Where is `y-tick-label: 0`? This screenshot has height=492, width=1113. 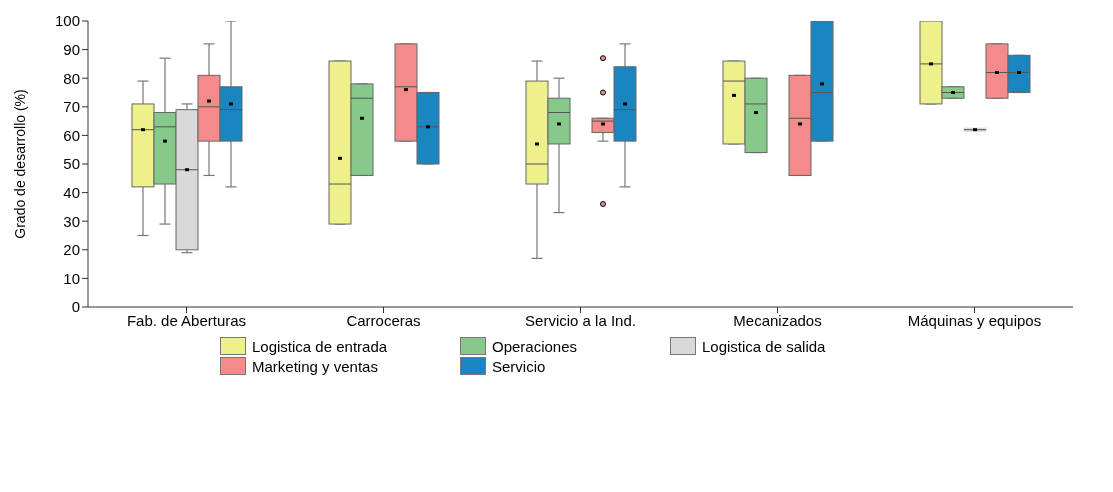
y-tick-label: 0 is located at coordinates (75, 307).